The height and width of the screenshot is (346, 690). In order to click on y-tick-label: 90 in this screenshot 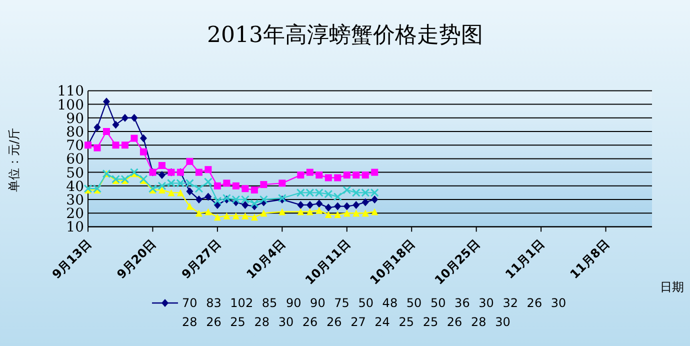, I will do `click(75, 118)`.